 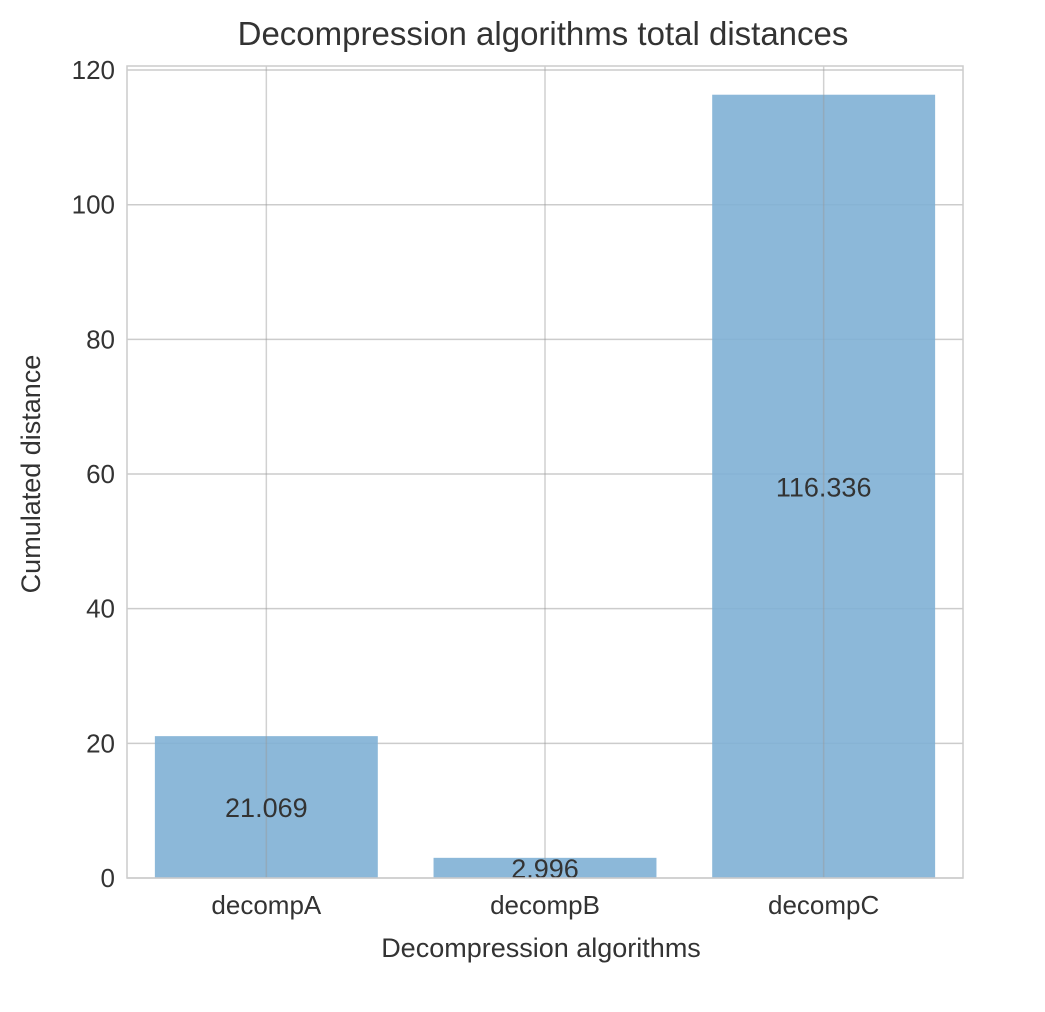 I want to click on y-axis-label: Cumulated distance, so click(x=31, y=474).